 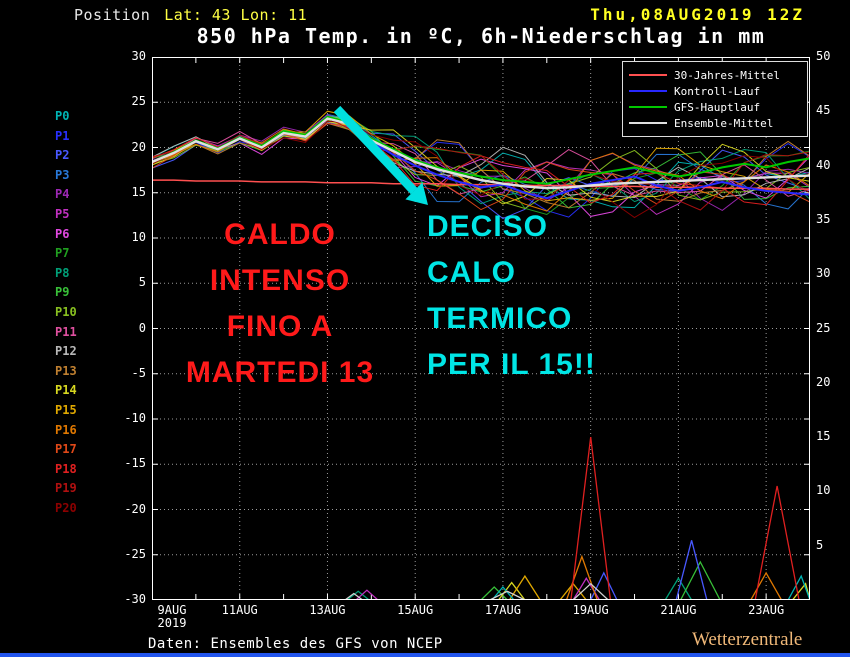 I want to click on member-label-P11: P11, so click(x=66, y=331).